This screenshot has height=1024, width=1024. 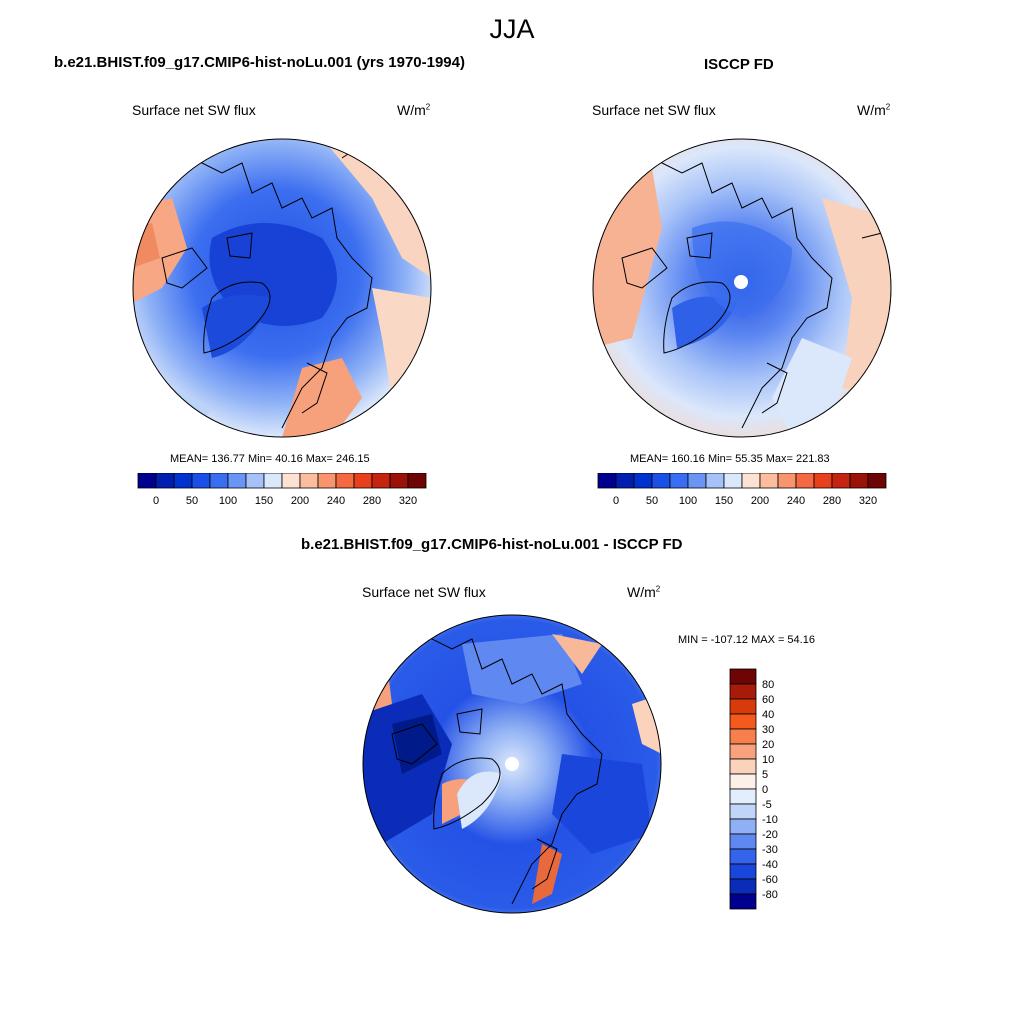 I want to click on model-variable-label: Surface net SW flux, so click(x=194, y=110).